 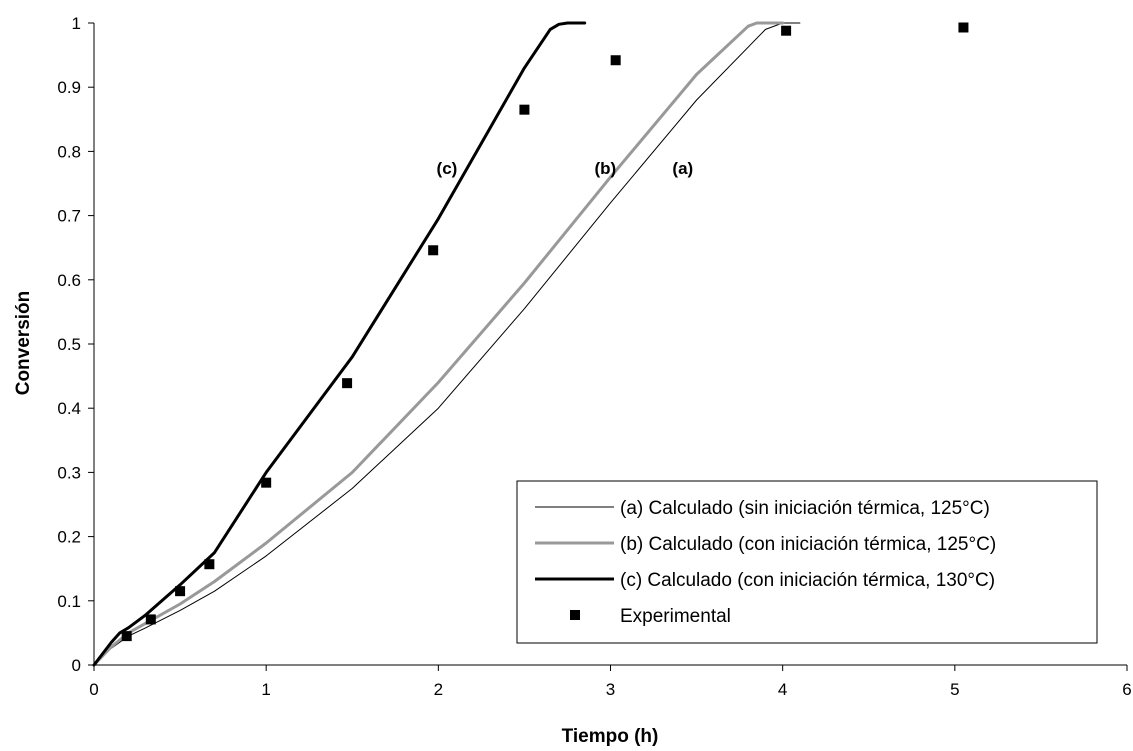 I want to click on y-tick-label: 0.2, so click(x=69, y=537).